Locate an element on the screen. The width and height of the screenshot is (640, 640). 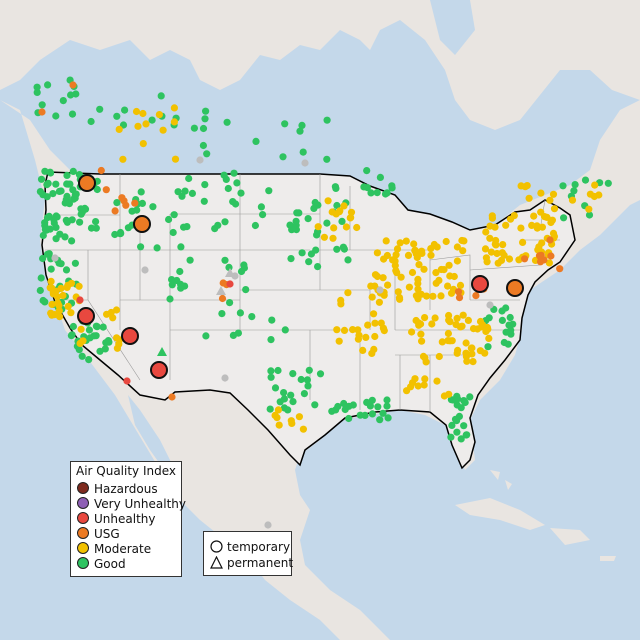
unhealthy-swatch-icon is located at coordinates (83, 518).